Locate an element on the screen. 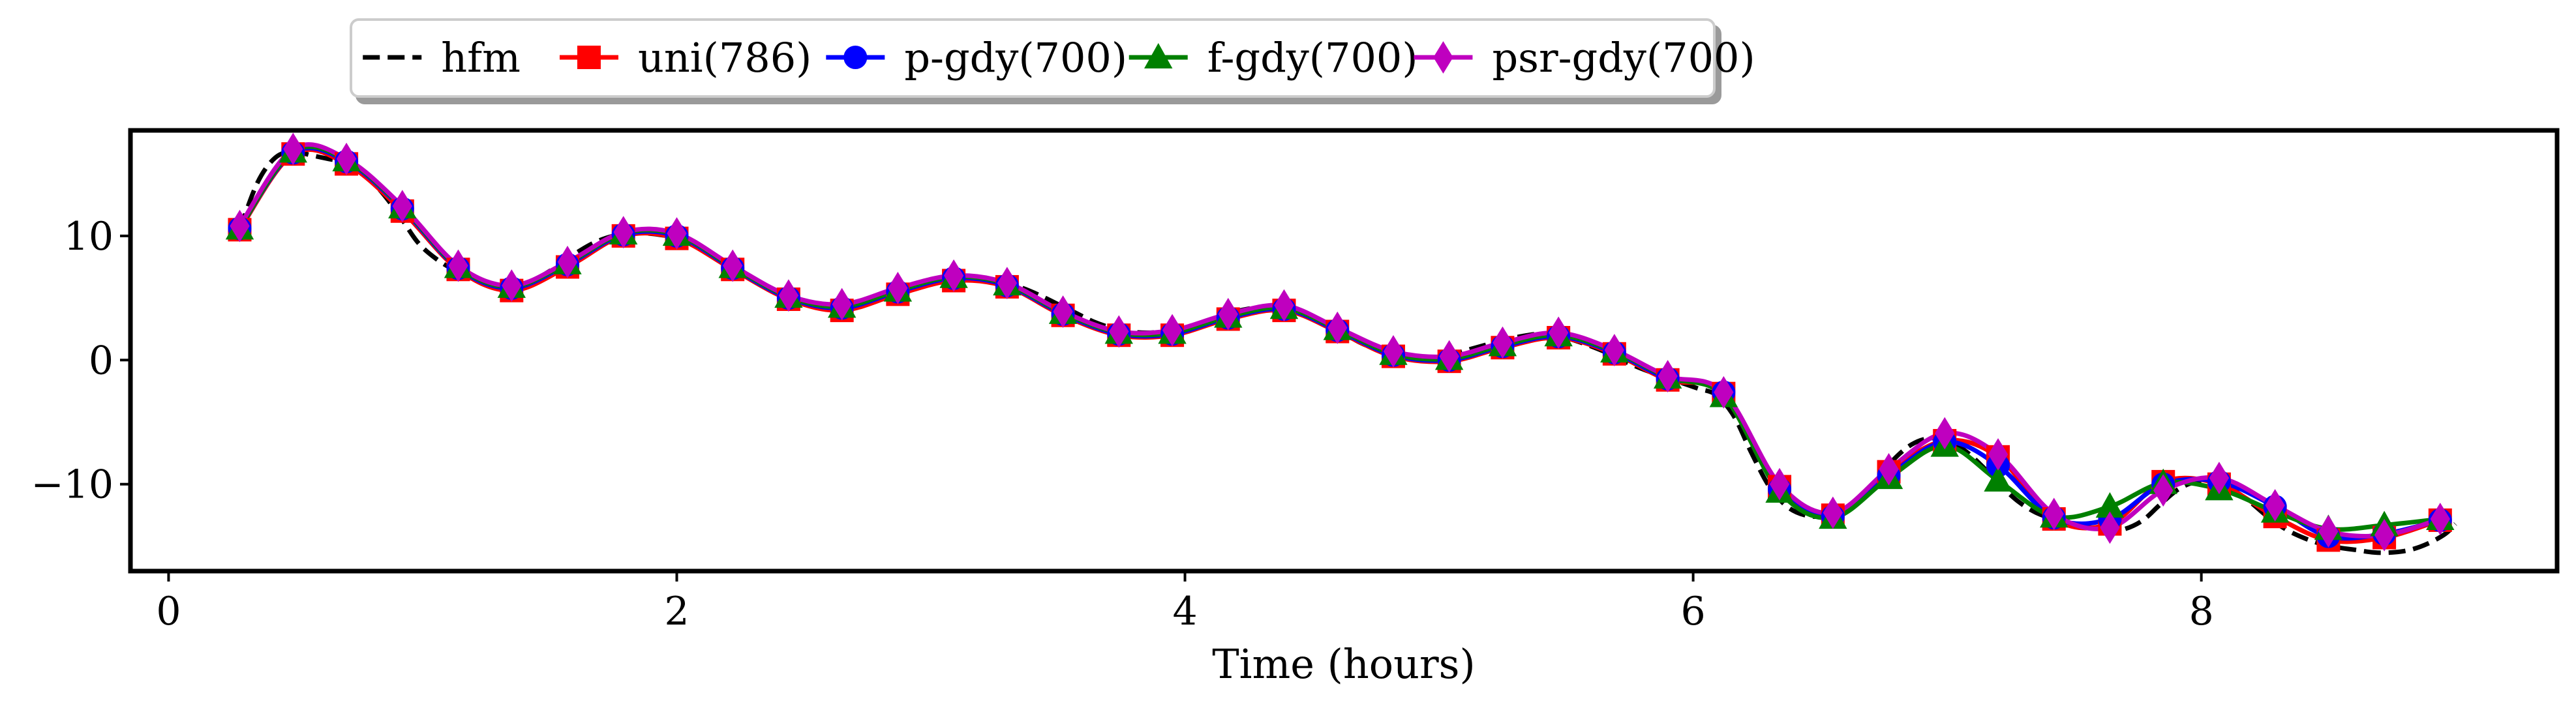  x-axis-label: Time (hours) is located at coordinates (1344, 664).